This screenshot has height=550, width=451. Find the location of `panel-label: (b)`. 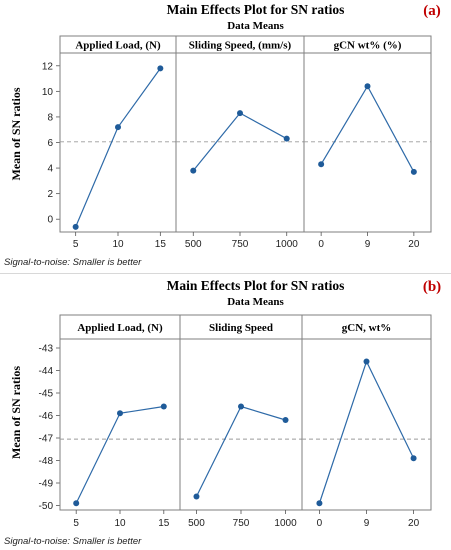

panel-label: (b) is located at coordinates (432, 287).